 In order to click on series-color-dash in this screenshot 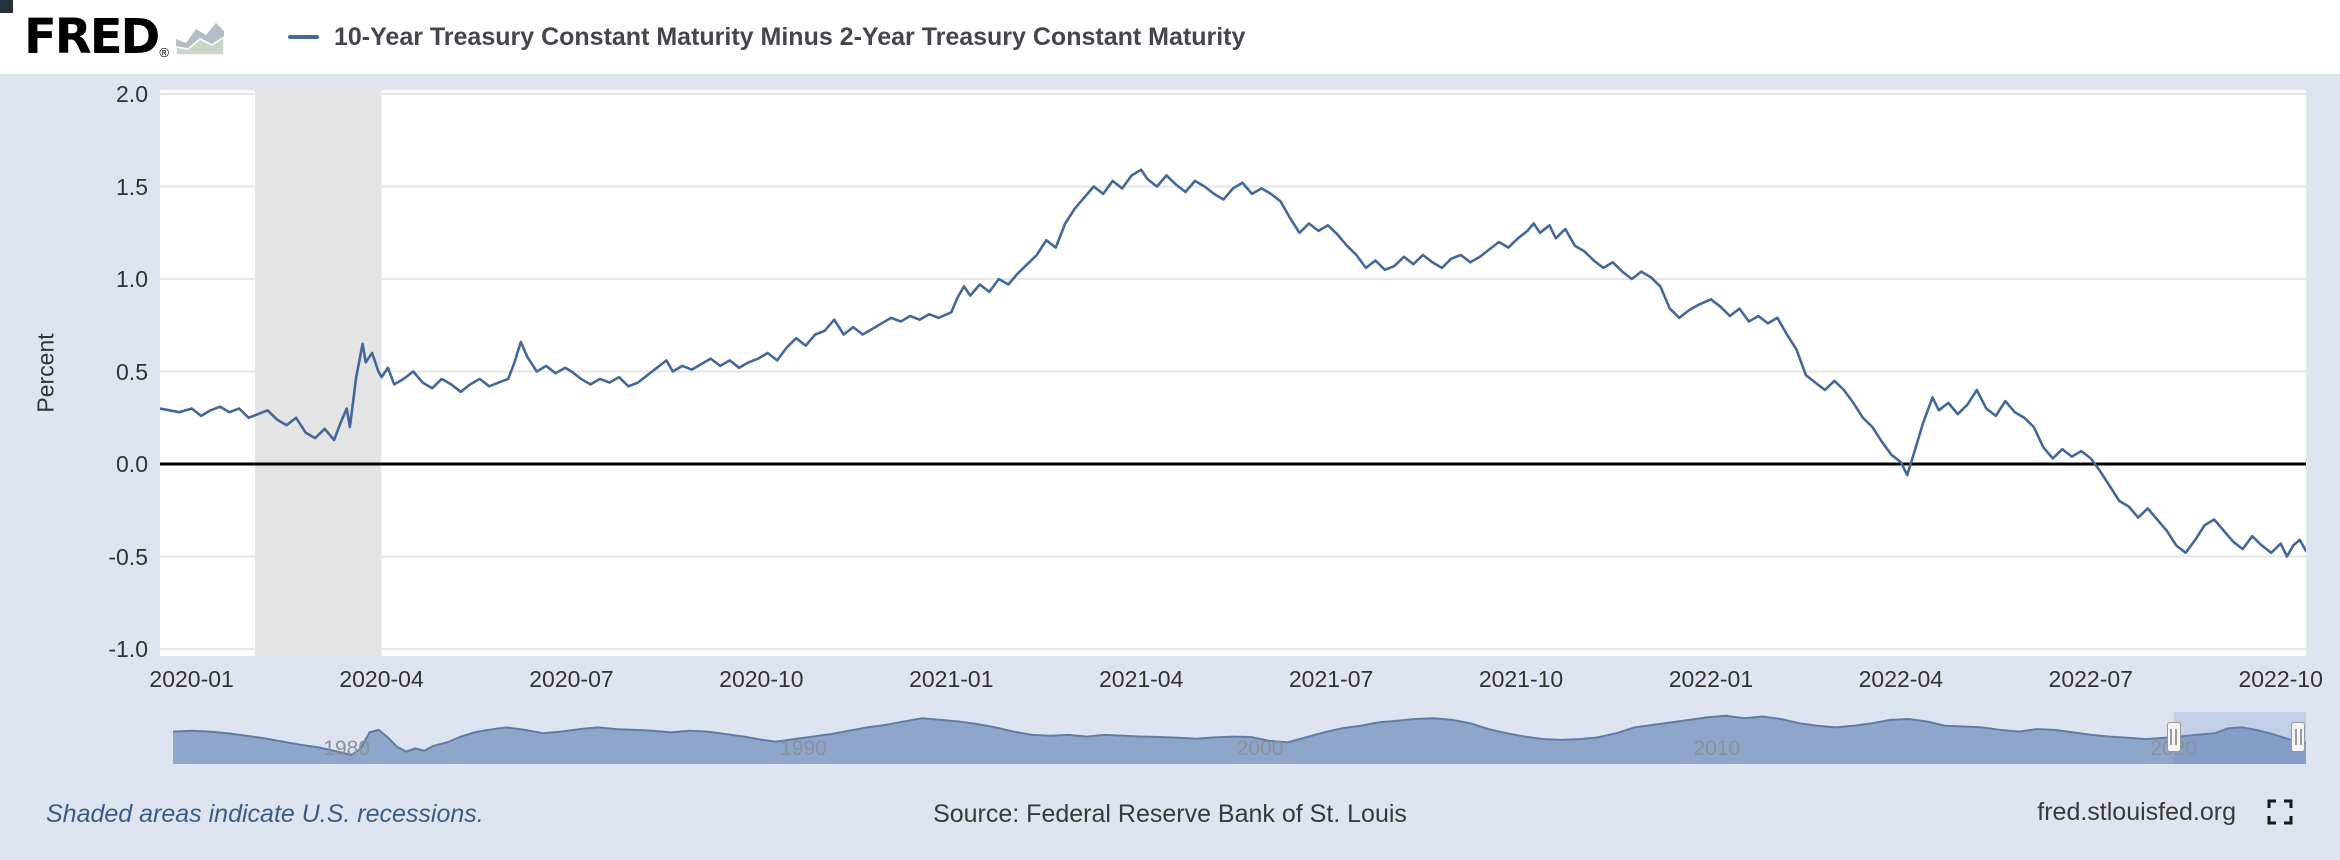, I will do `click(303, 37)`.